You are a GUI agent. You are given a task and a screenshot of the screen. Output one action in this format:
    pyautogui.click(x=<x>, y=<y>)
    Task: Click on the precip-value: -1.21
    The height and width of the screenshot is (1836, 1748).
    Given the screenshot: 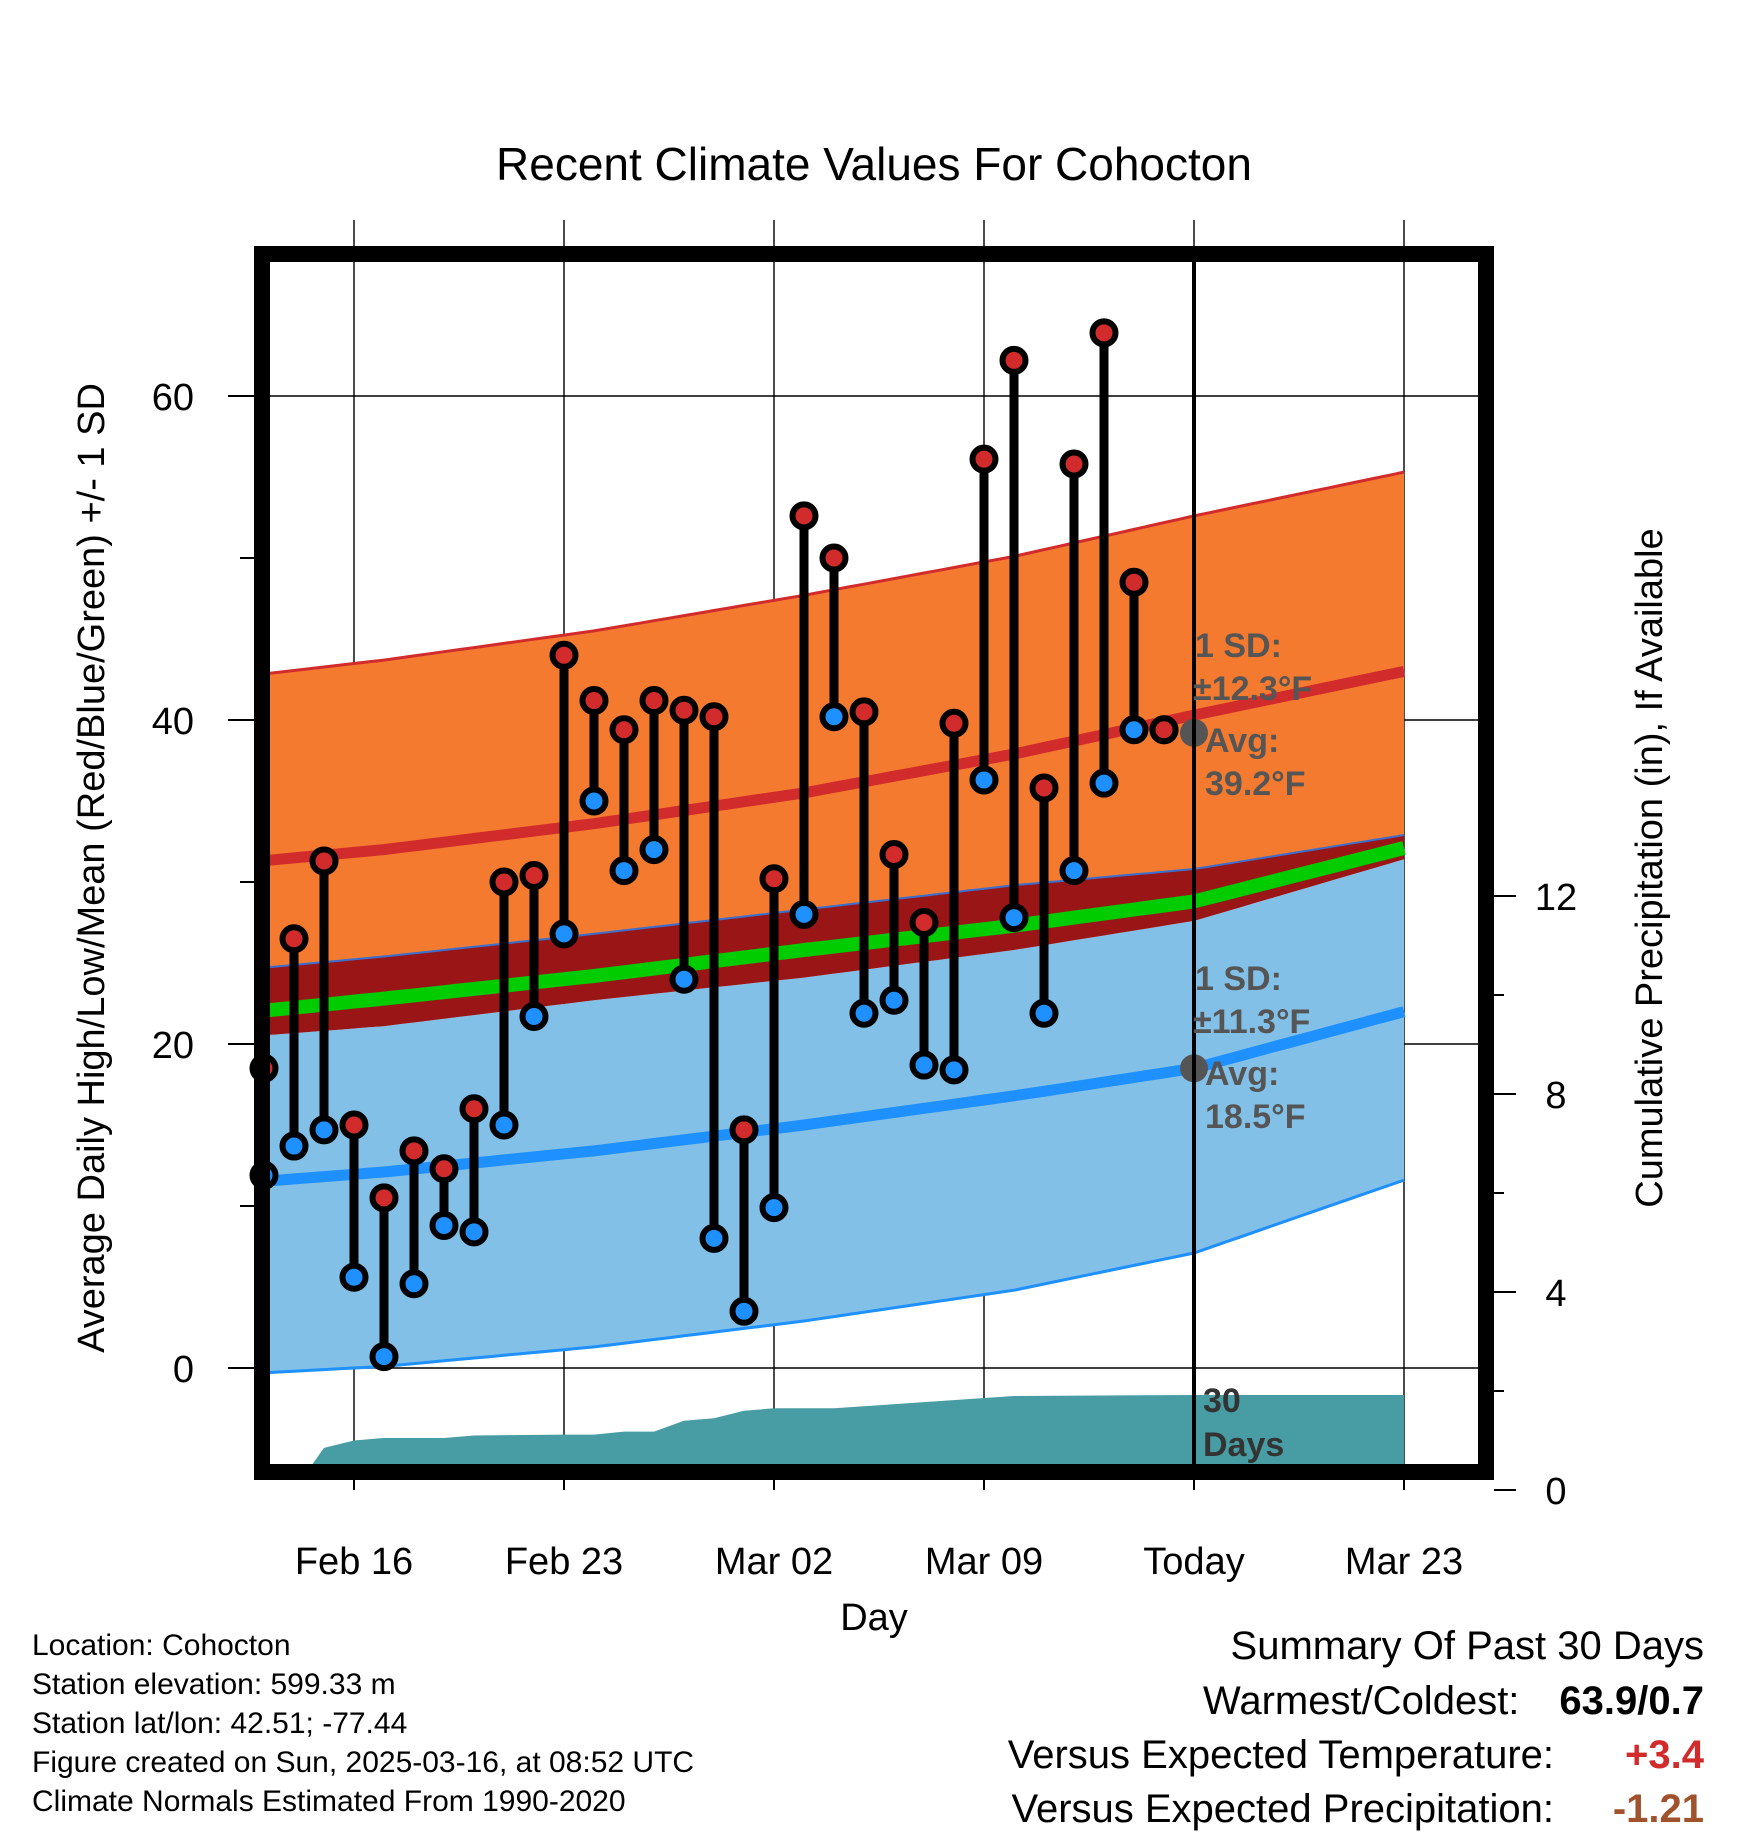 What is the action you would take?
    pyautogui.click(x=1658, y=1809)
    